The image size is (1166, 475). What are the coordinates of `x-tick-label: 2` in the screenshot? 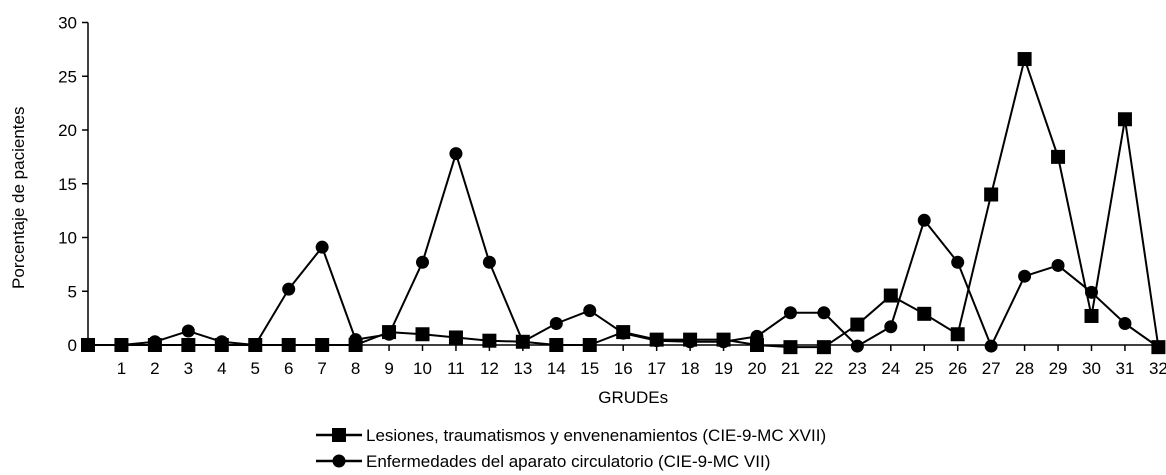 It's located at (154, 368).